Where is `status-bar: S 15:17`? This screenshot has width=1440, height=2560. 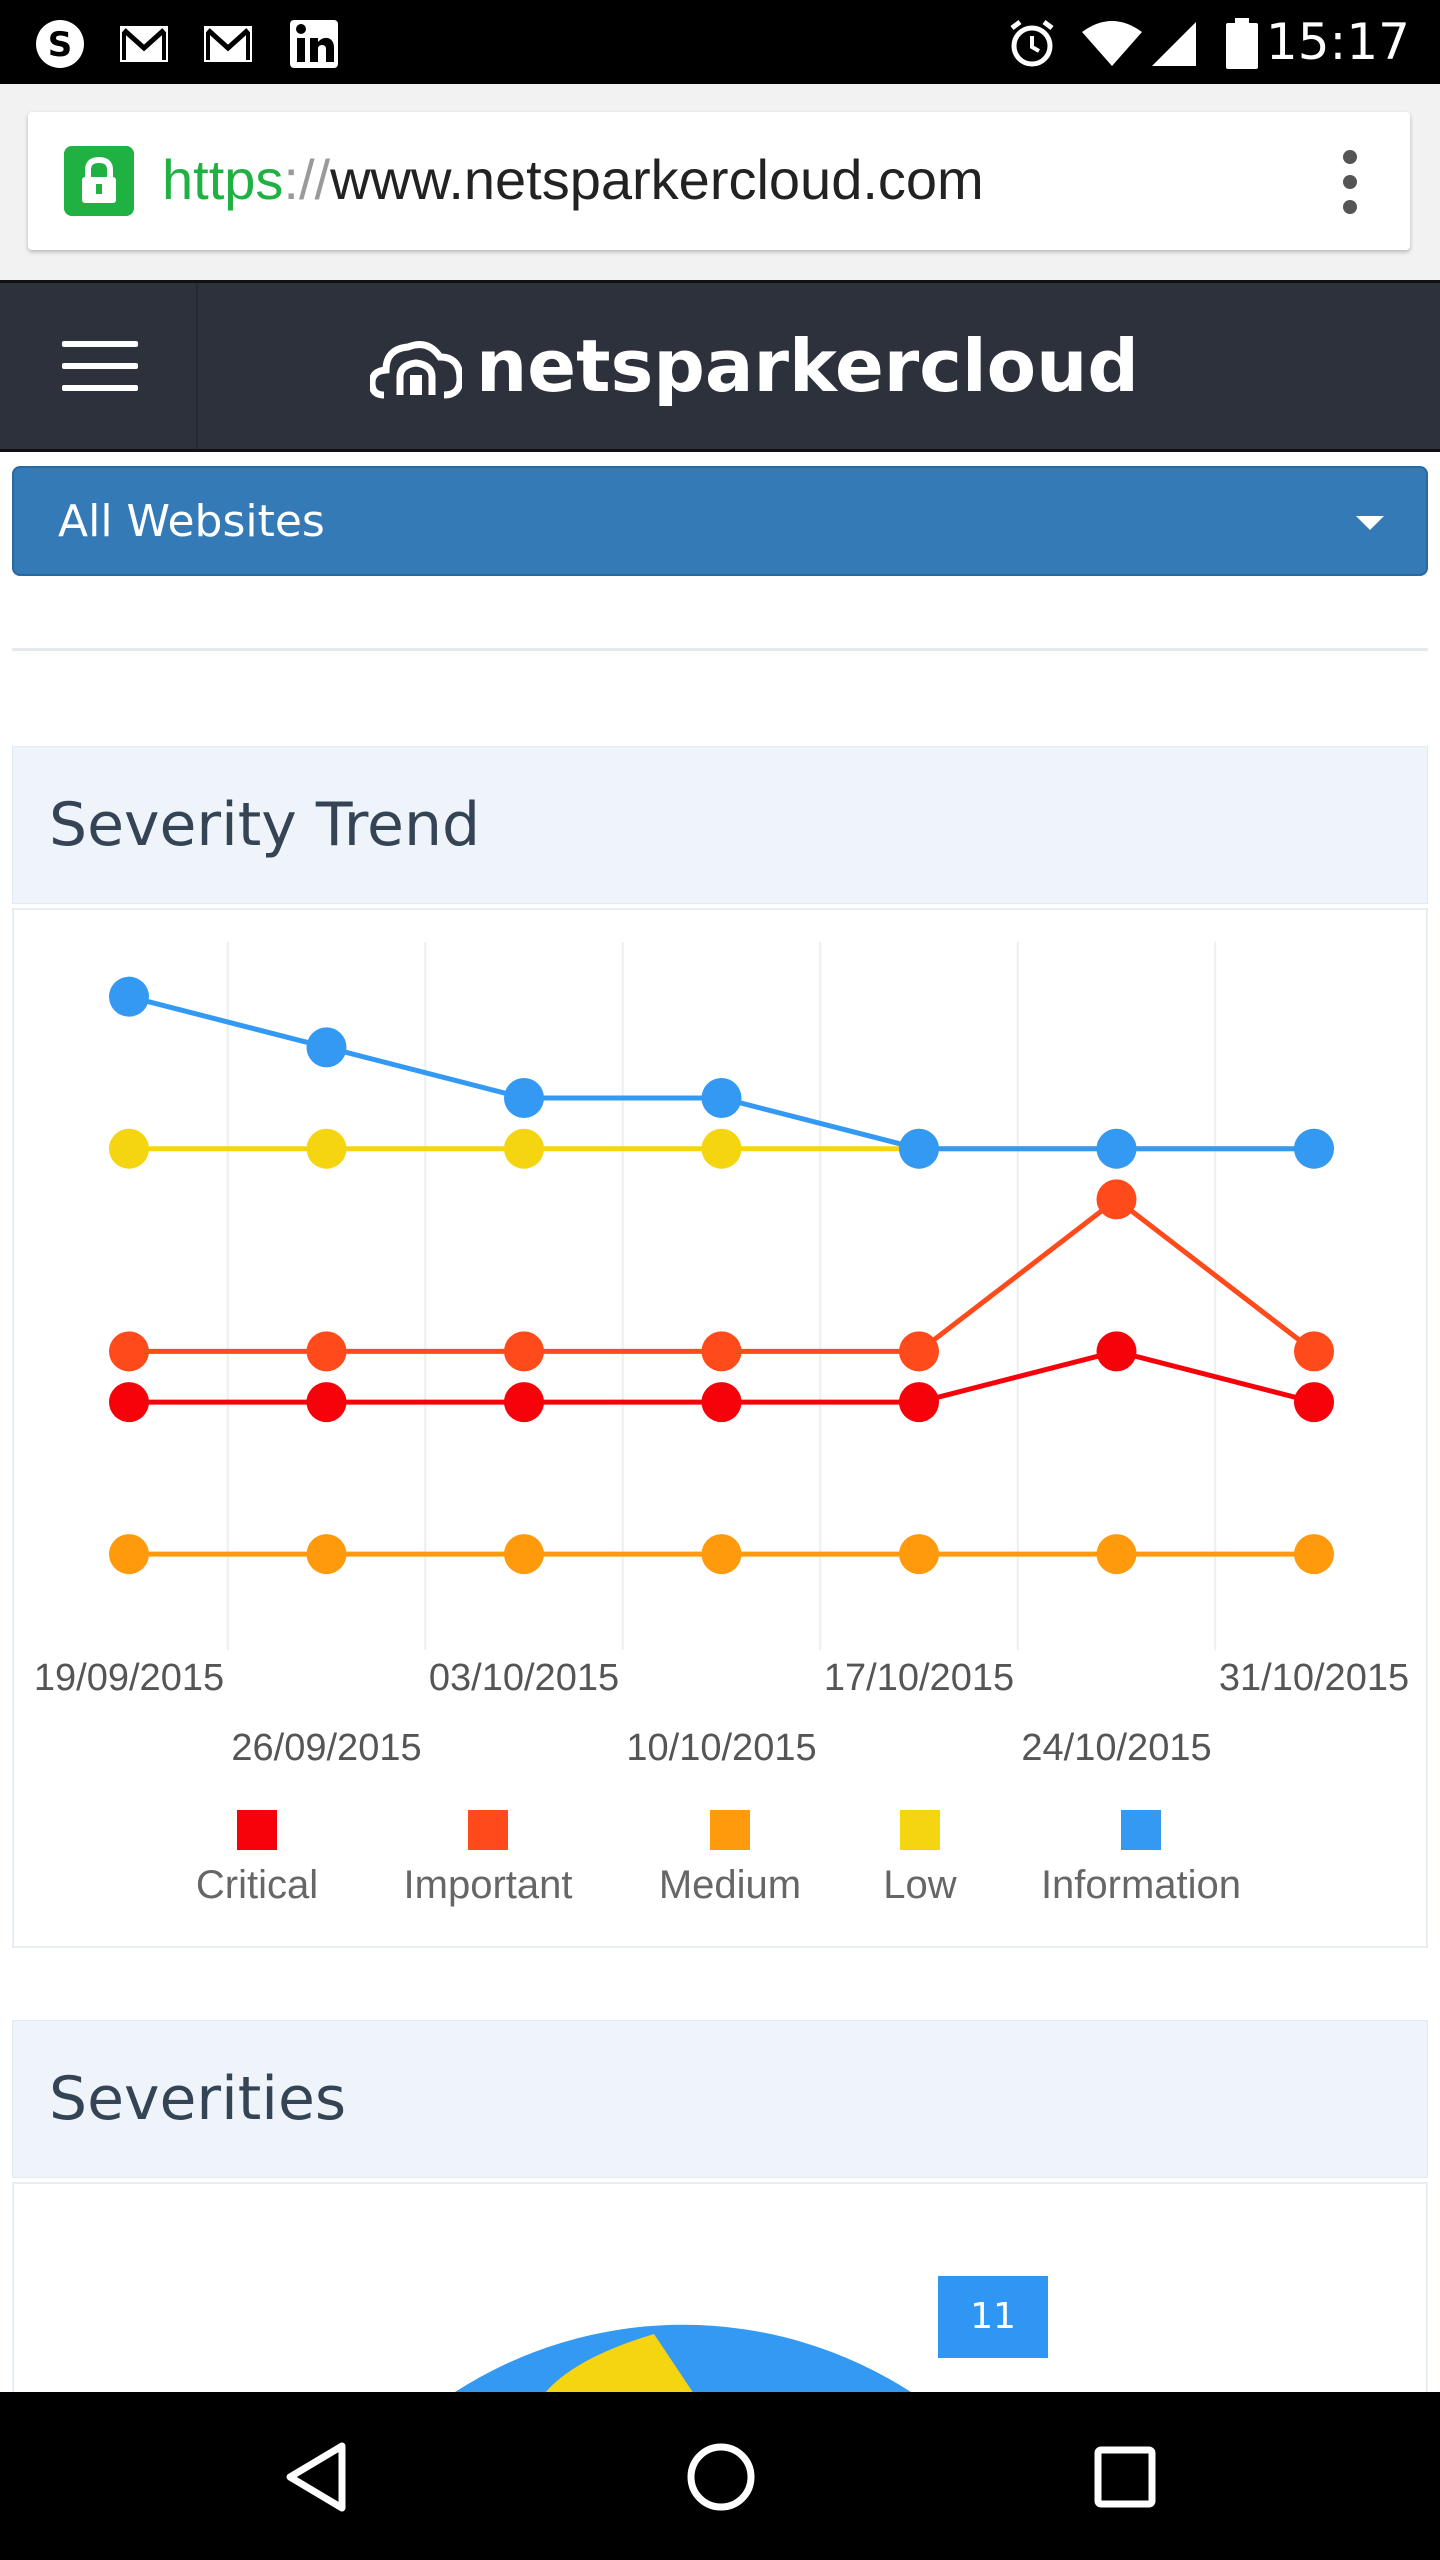
status-bar: S 15:17 is located at coordinates (720, 42).